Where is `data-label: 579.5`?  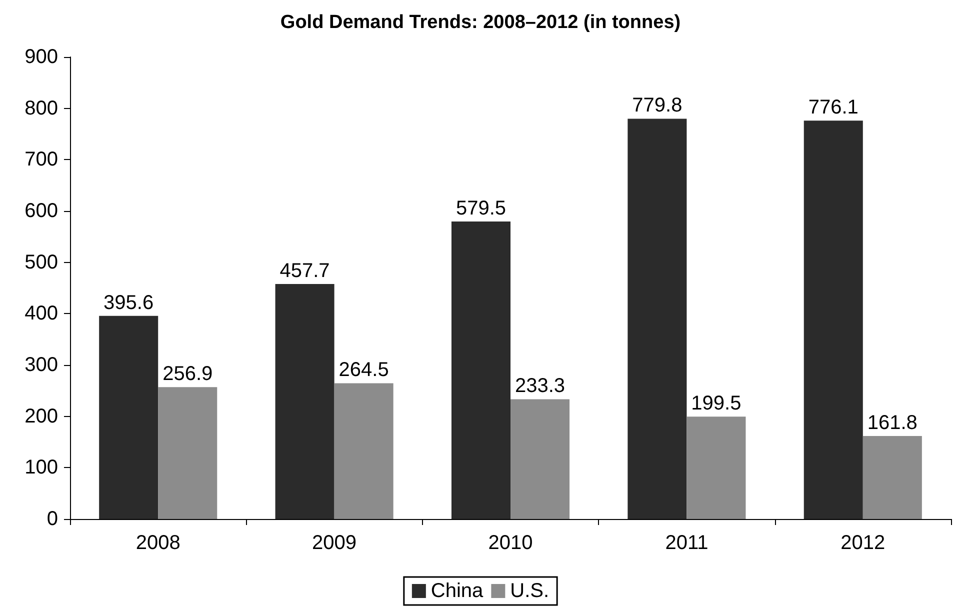 data-label: 579.5 is located at coordinates (481, 209).